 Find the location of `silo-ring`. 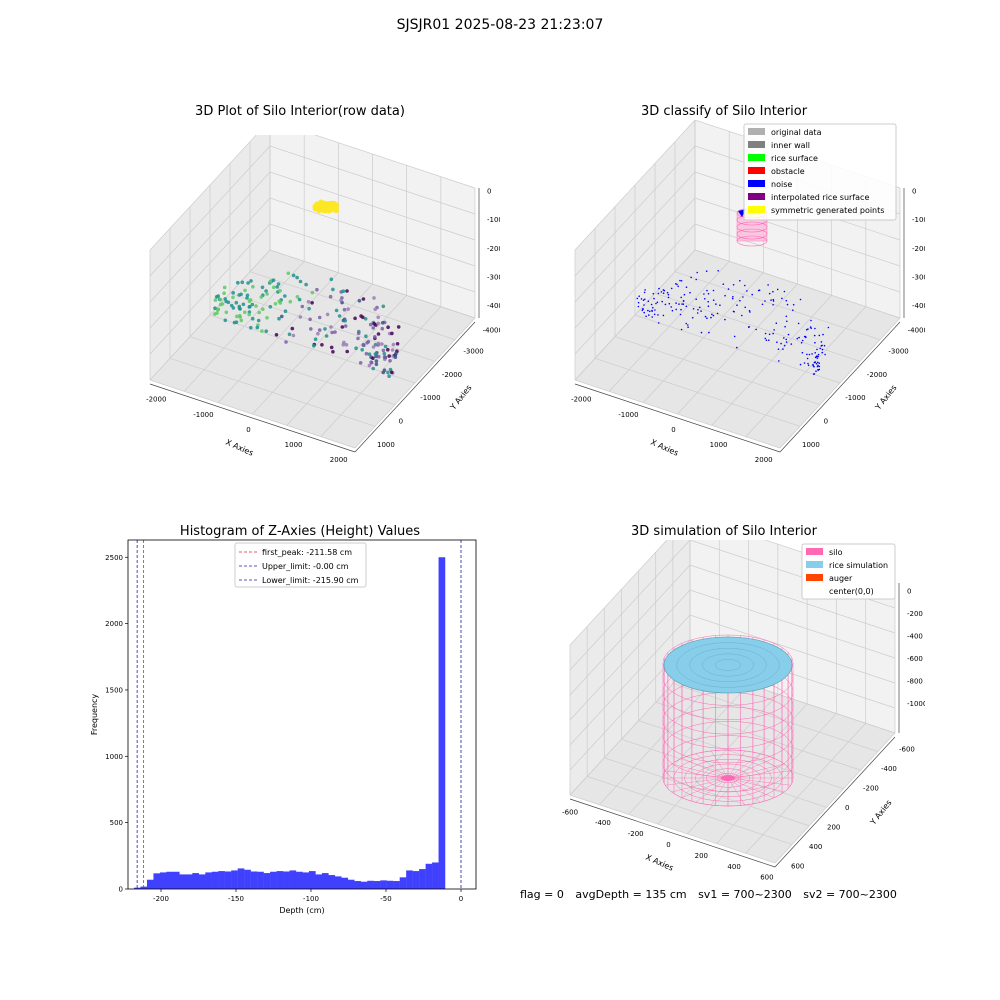

silo-ring is located at coordinates (728, 763).